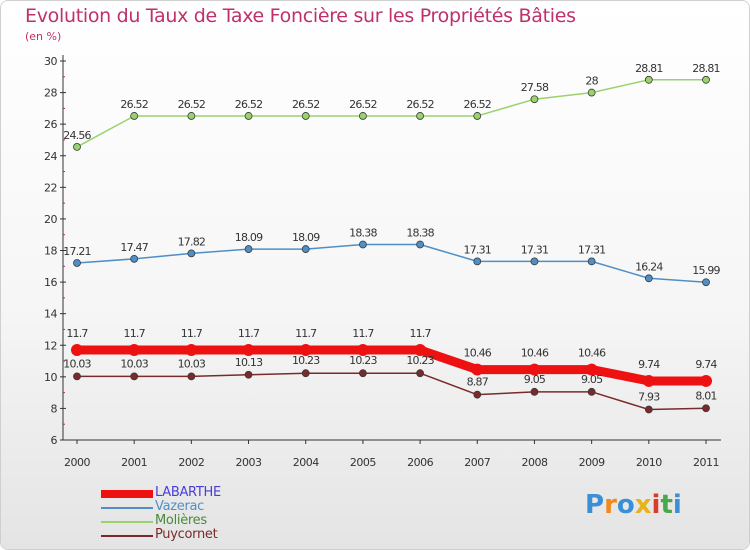 This screenshot has width=750, height=550. I want to click on x-tick-label: 2006, so click(420, 462).